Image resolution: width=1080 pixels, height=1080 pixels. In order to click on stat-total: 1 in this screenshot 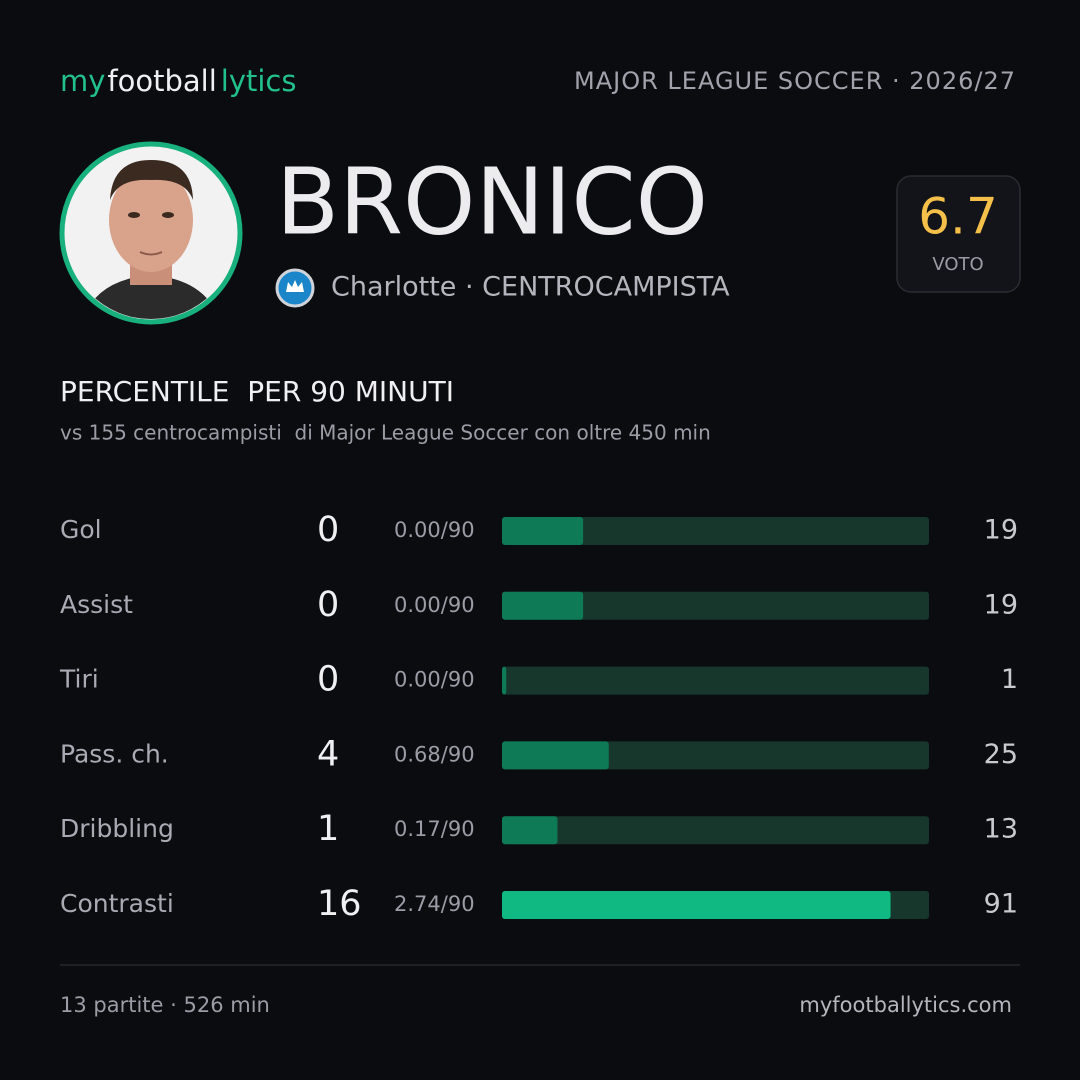, I will do `click(328, 829)`.